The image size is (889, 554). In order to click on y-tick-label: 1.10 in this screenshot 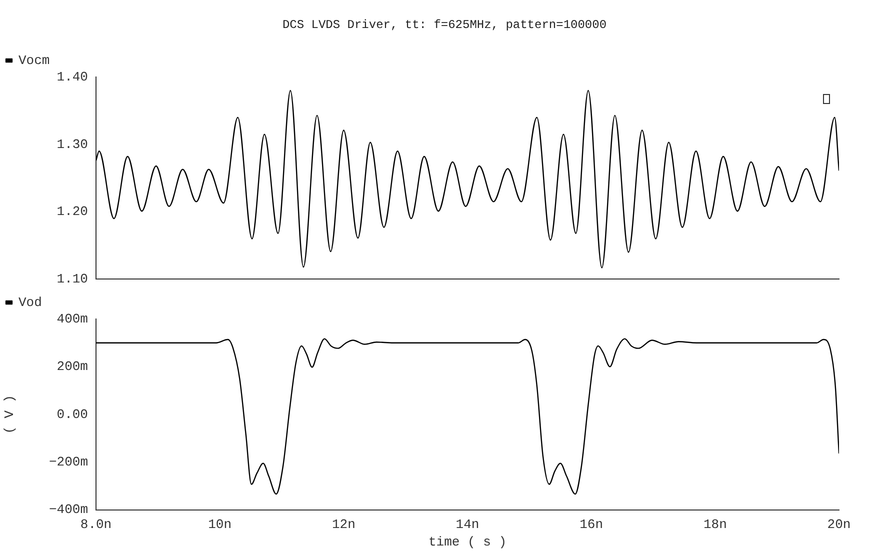, I will do `click(72, 279)`.